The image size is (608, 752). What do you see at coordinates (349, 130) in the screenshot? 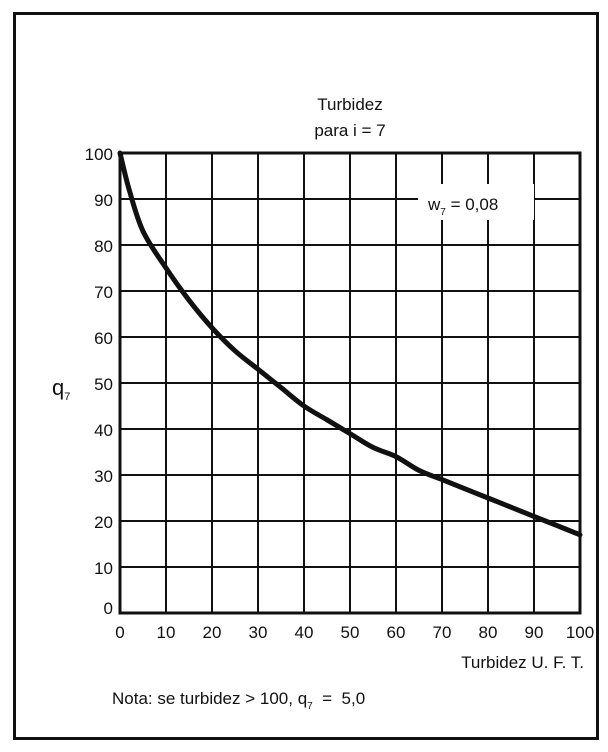
I see `chart-subtitle: para i = 7` at bounding box center [349, 130].